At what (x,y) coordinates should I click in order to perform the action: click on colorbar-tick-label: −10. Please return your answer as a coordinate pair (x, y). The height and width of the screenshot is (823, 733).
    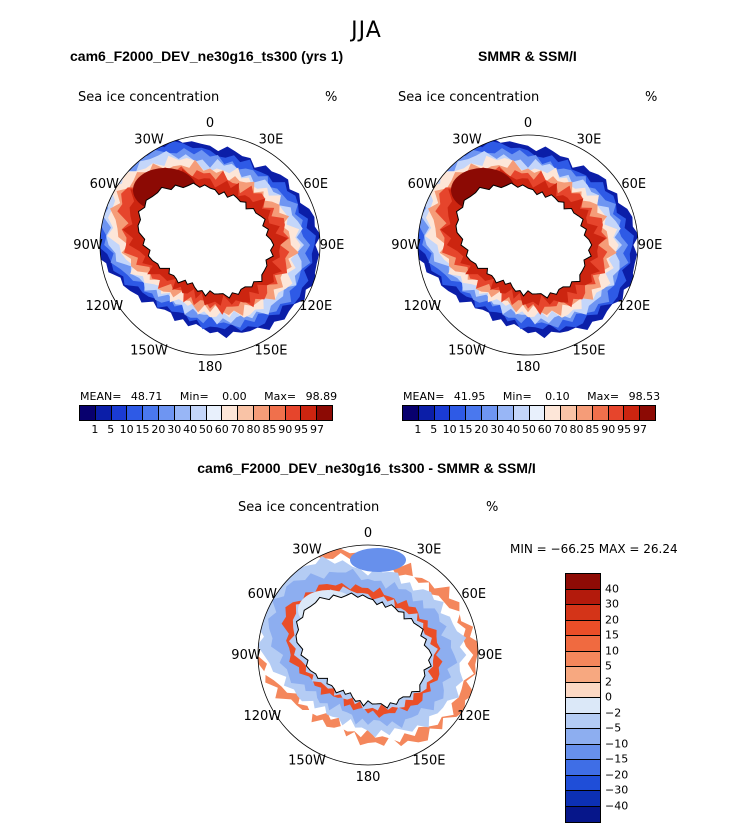
    Looking at the image, I should click on (617, 743).